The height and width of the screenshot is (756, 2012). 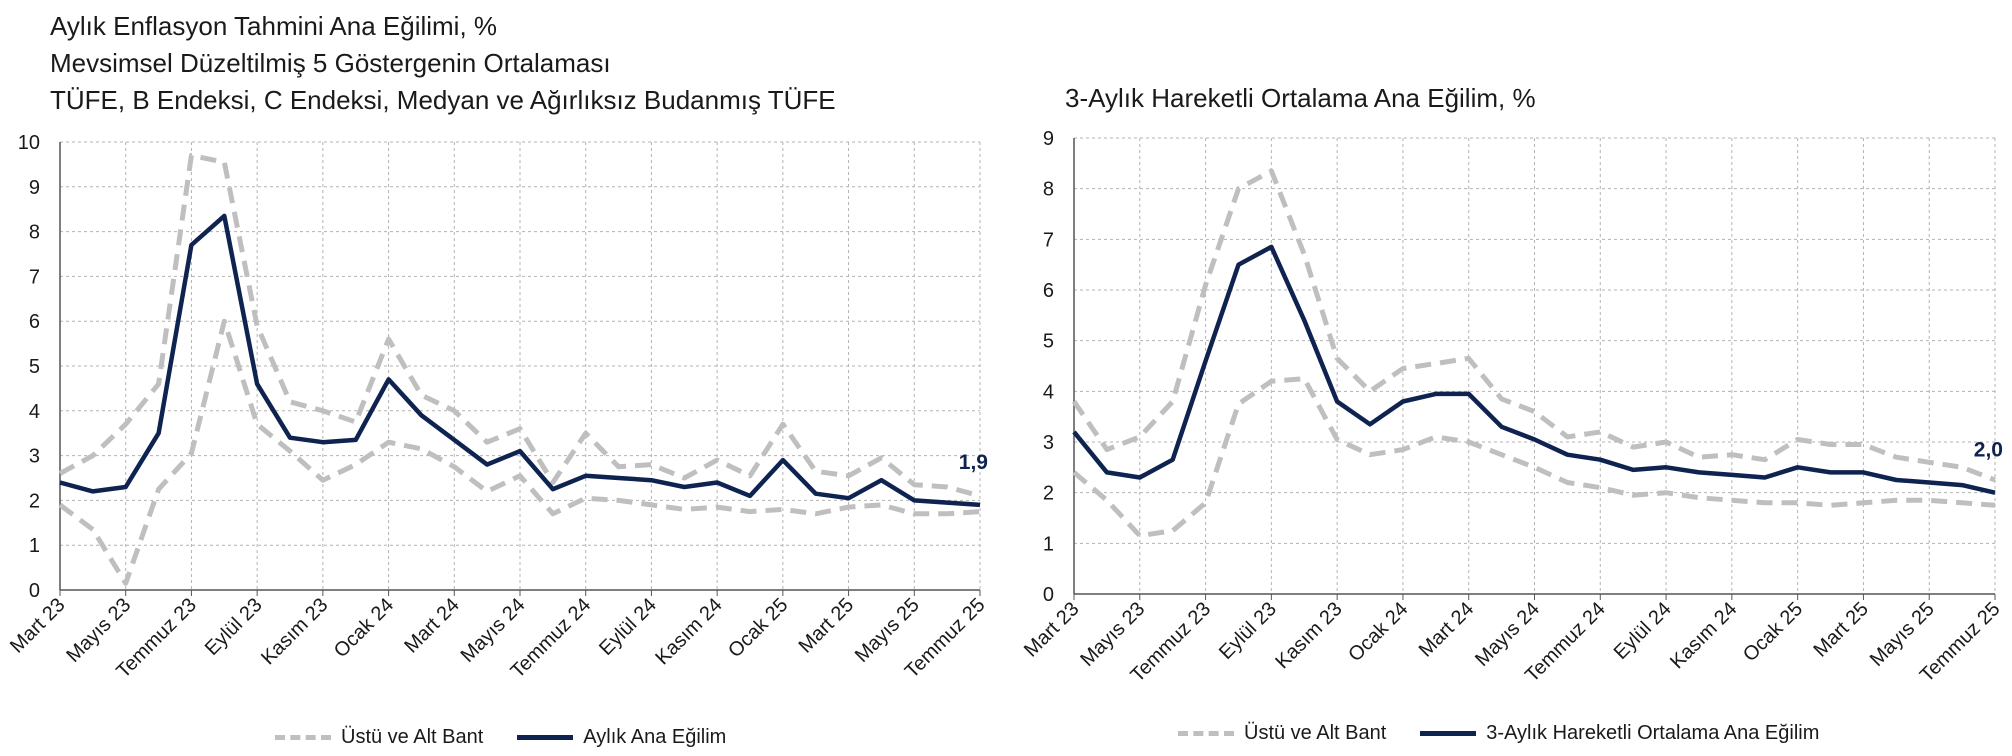 What do you see at coordinates (1773, 632) in the screenshot?
I see `right-xtick-label: Ocak 25` at bounding box center [1773, 632].